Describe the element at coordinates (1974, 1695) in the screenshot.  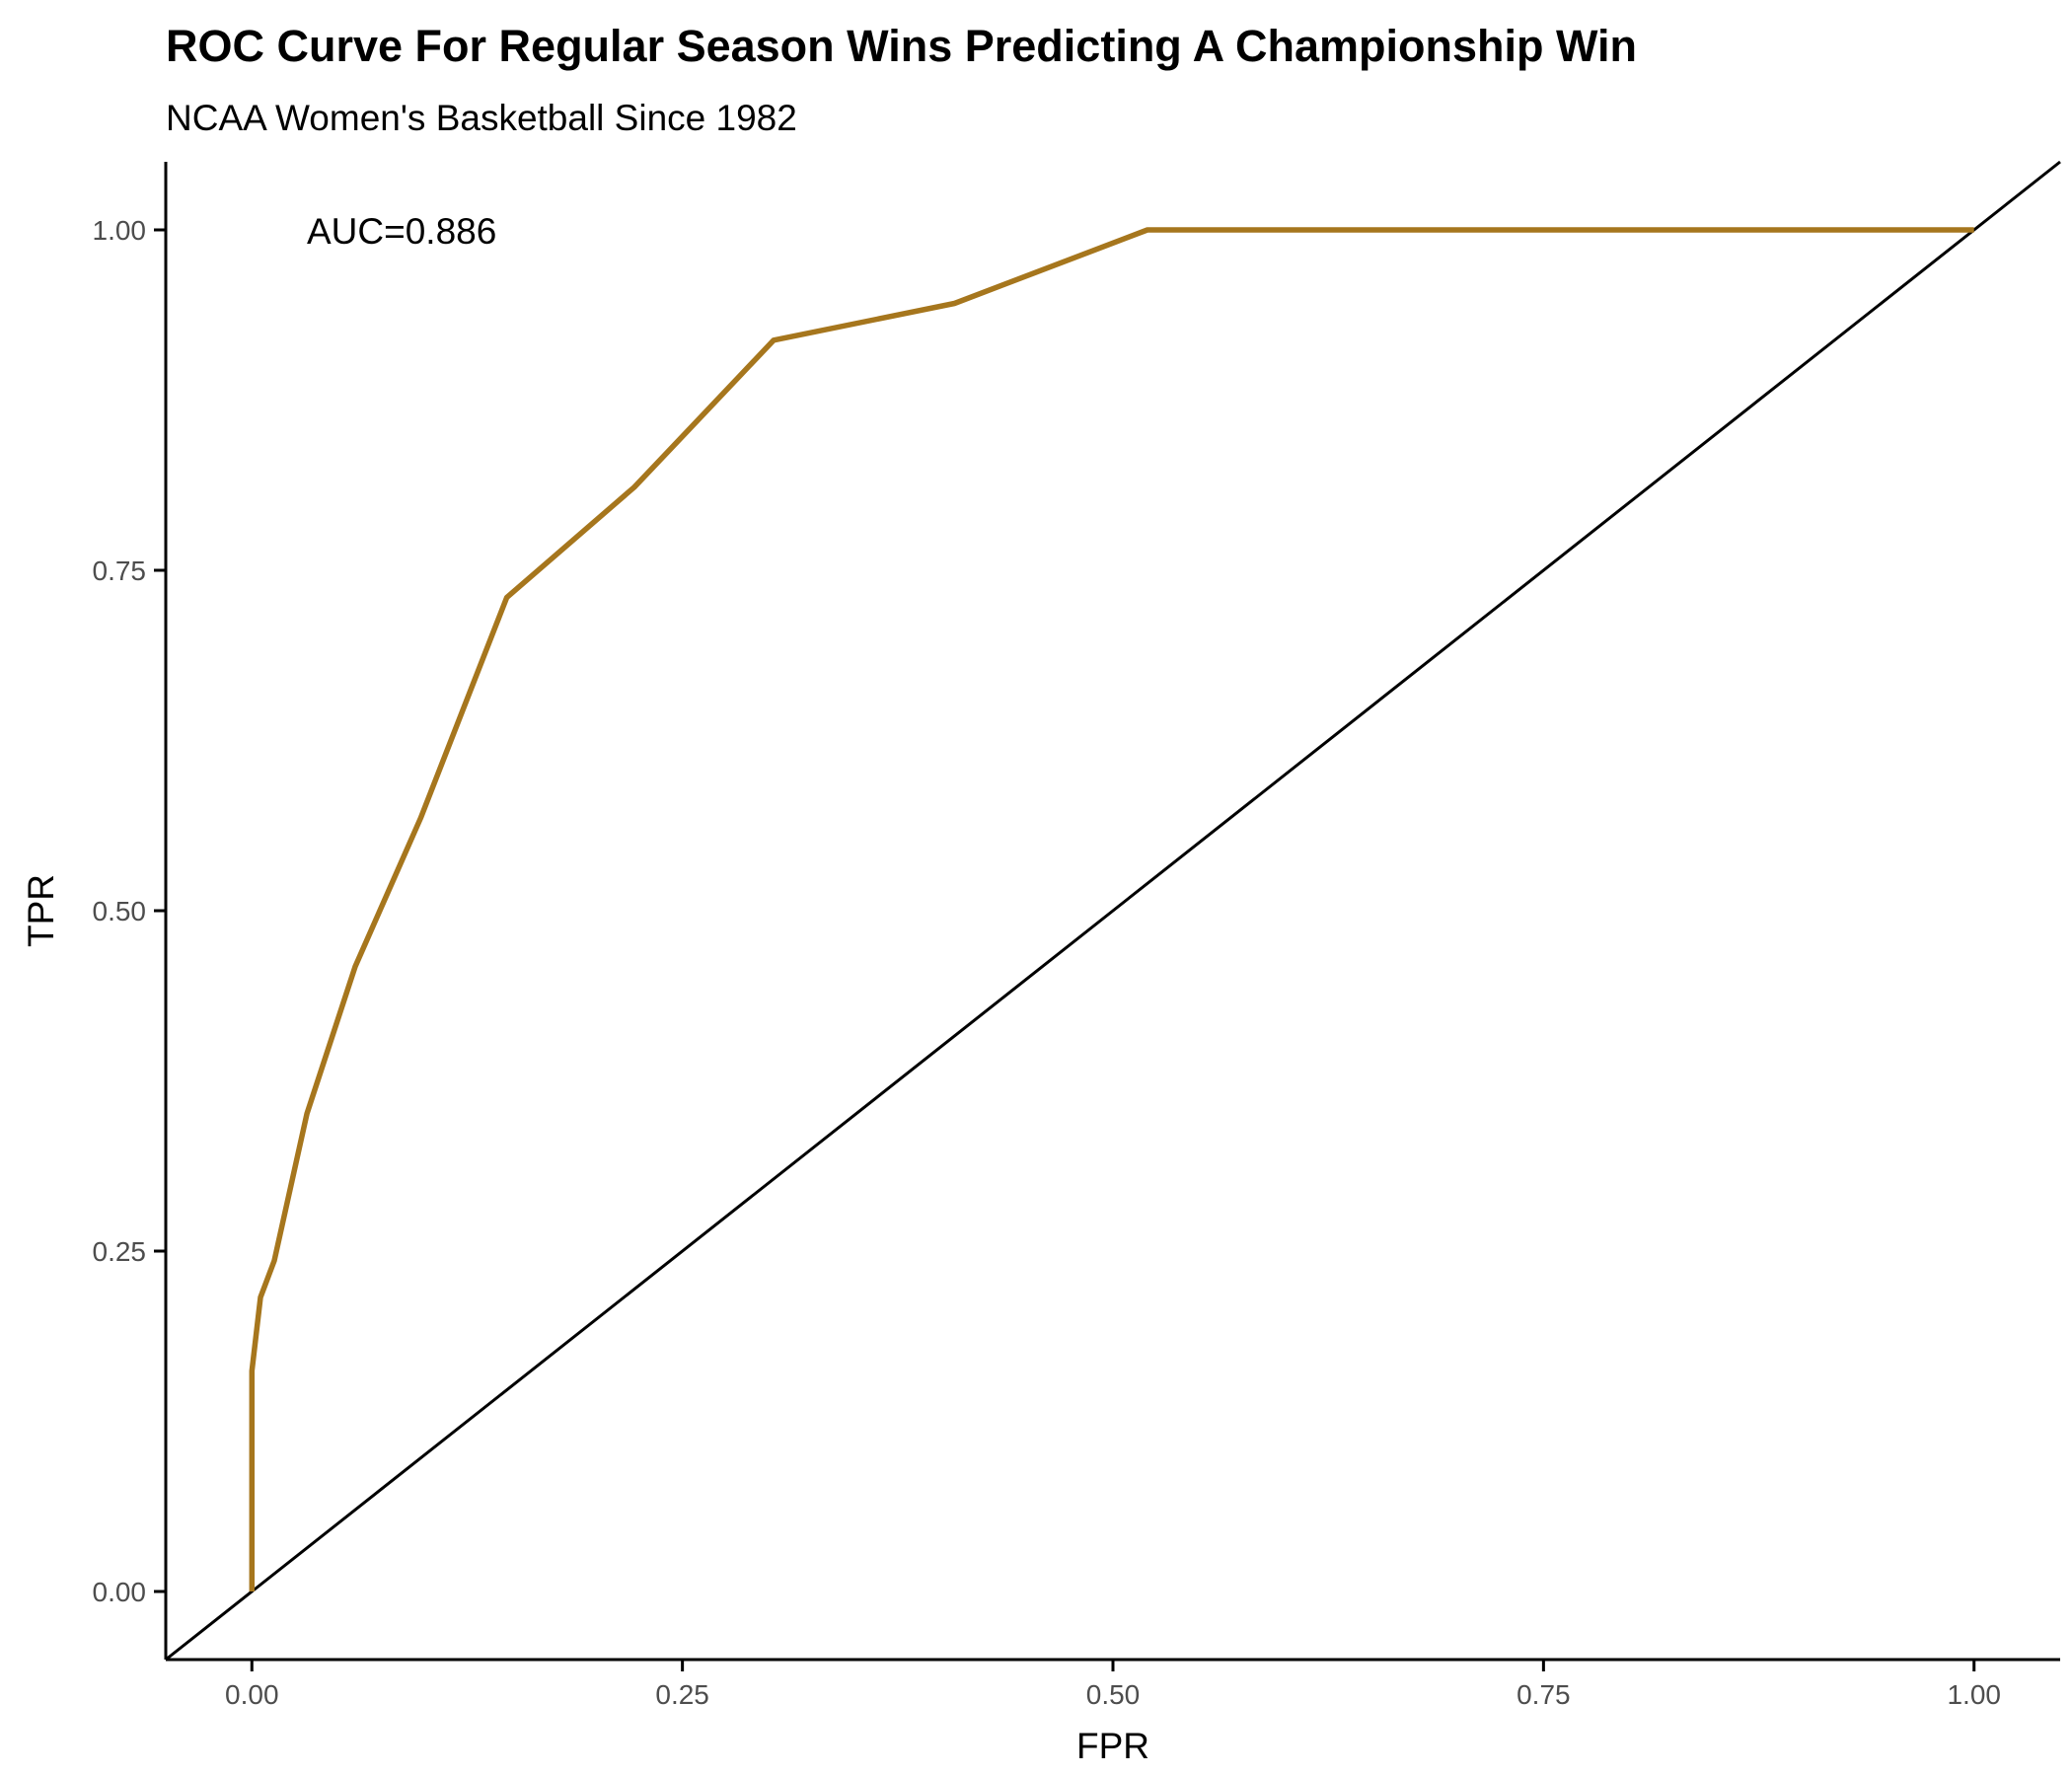
I see `x-tick-label: 1.00` at that location.